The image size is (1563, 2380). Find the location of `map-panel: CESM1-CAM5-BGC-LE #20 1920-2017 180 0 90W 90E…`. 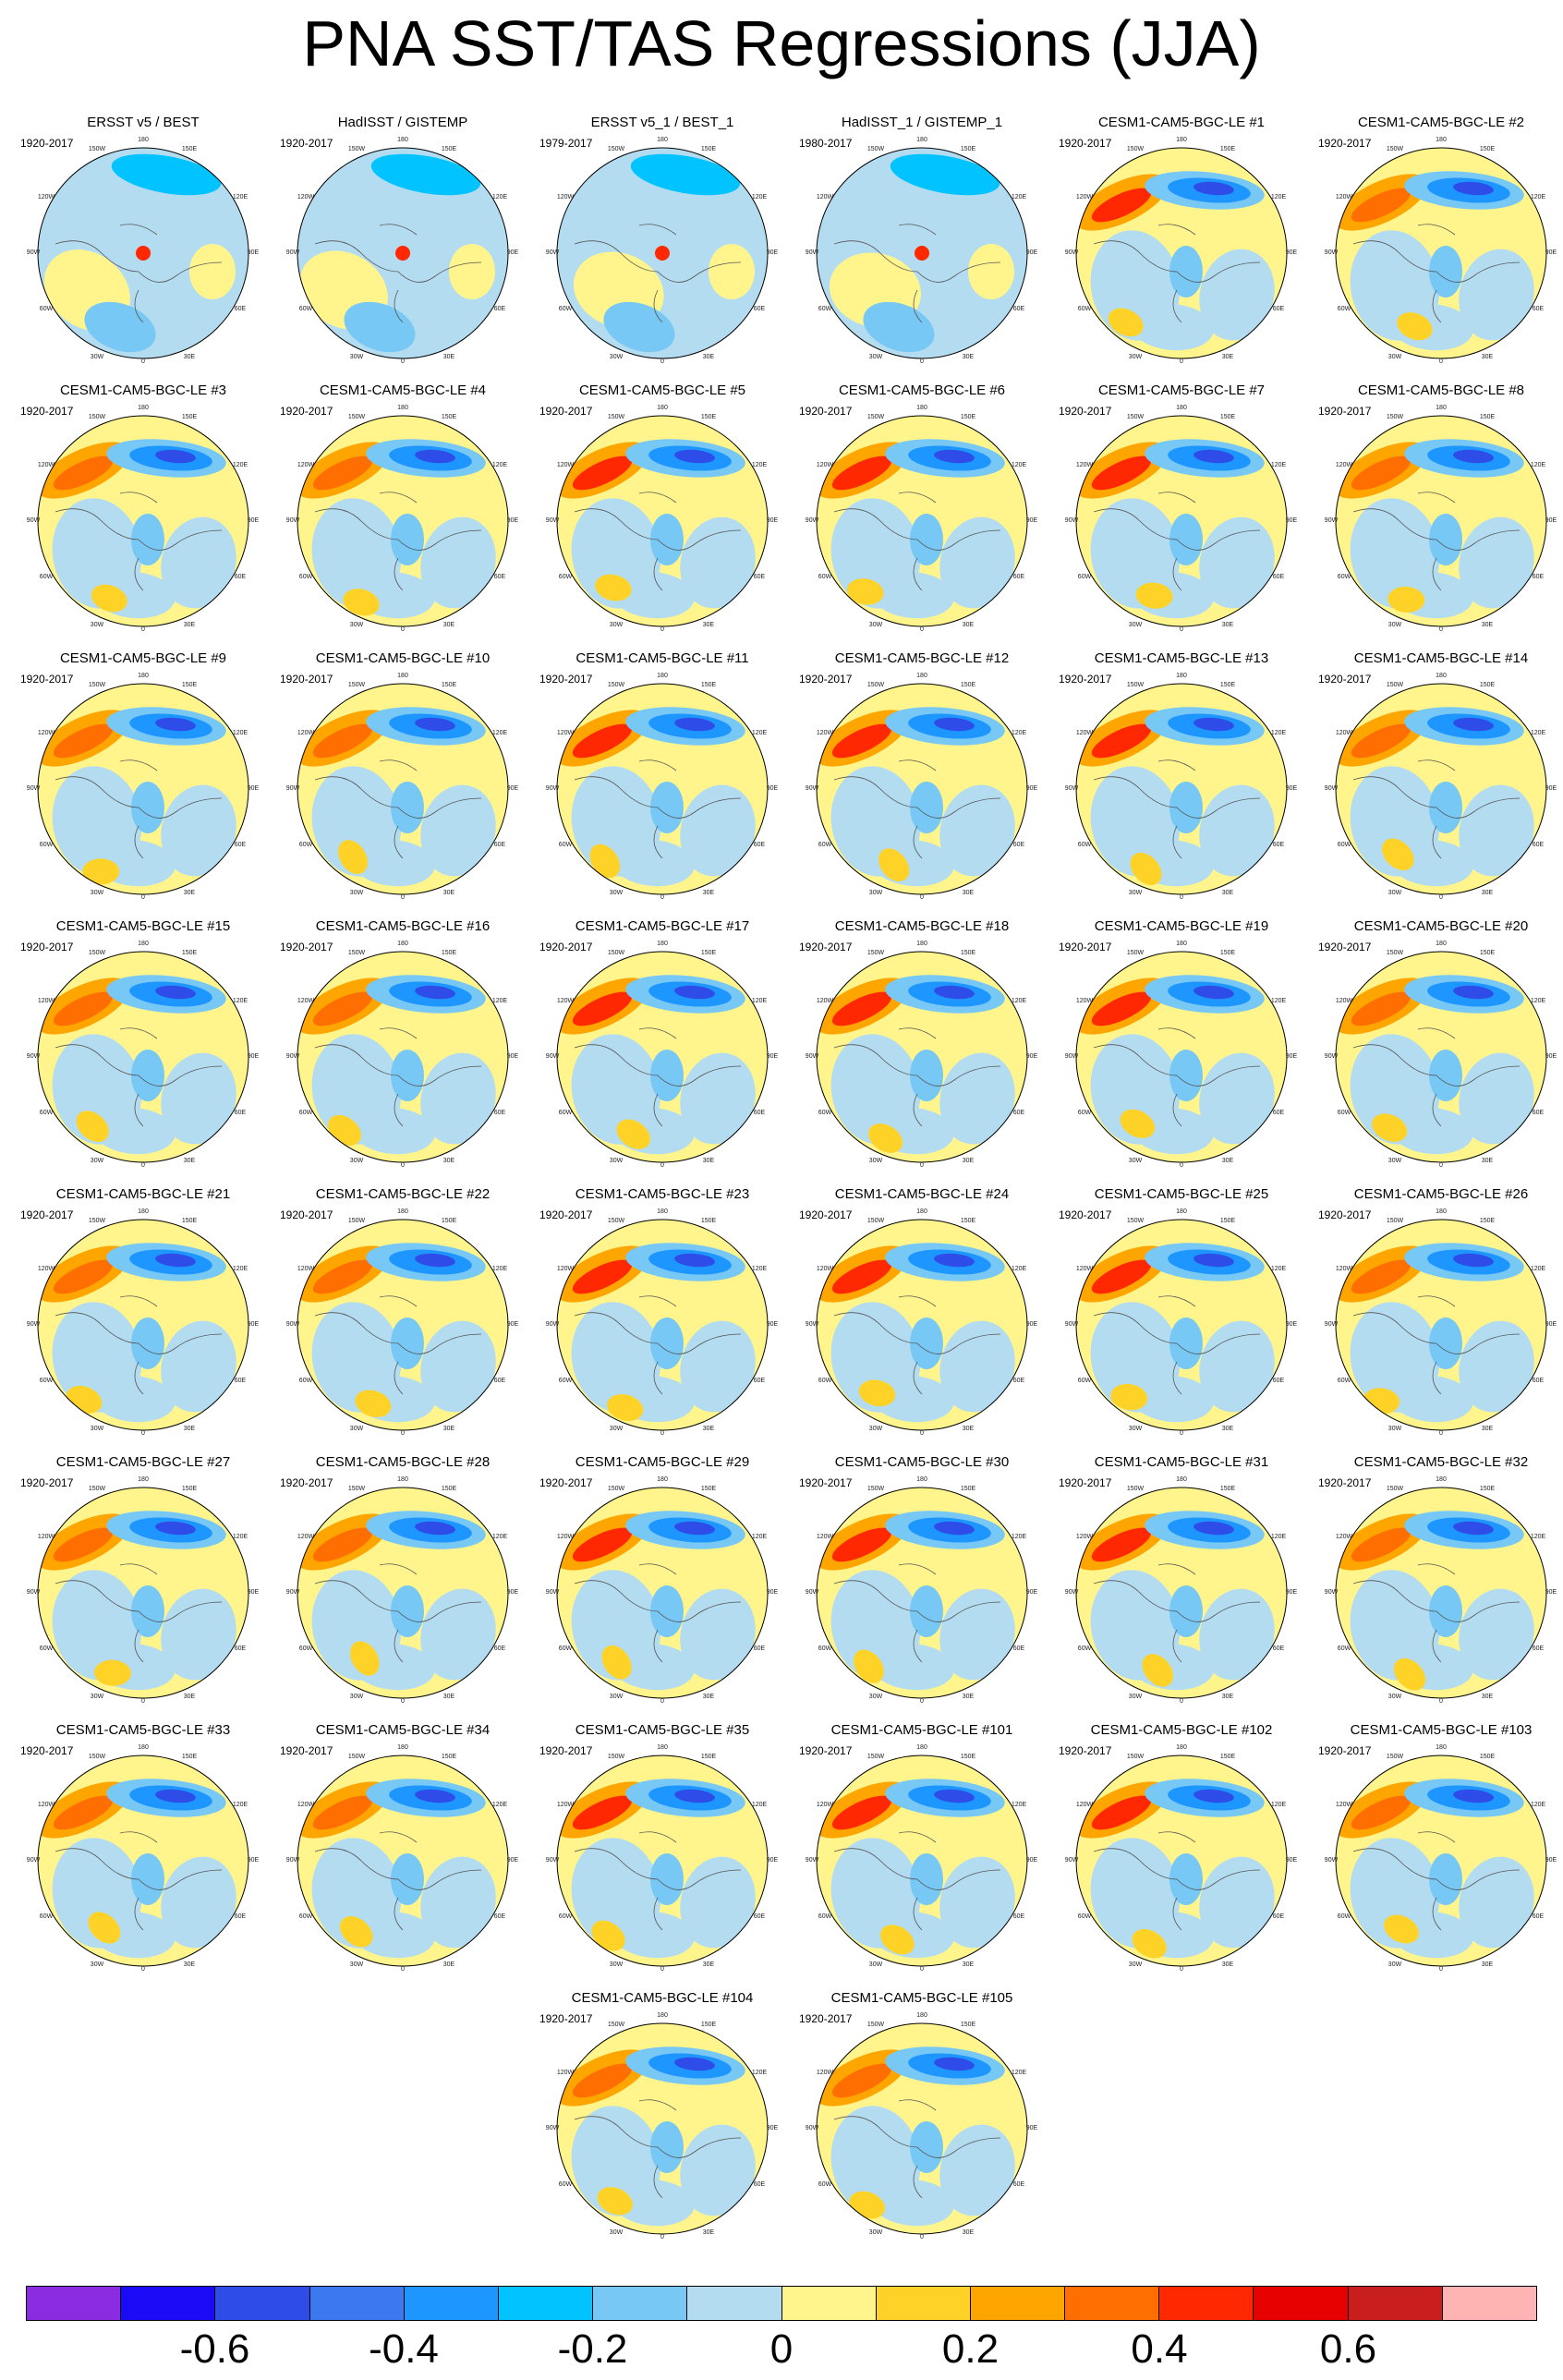

map-panel: CESM1-CAM5-BGC-LE #20 1920-2017 180 0 90W 90E… is located at coordinates (1437, 1052).